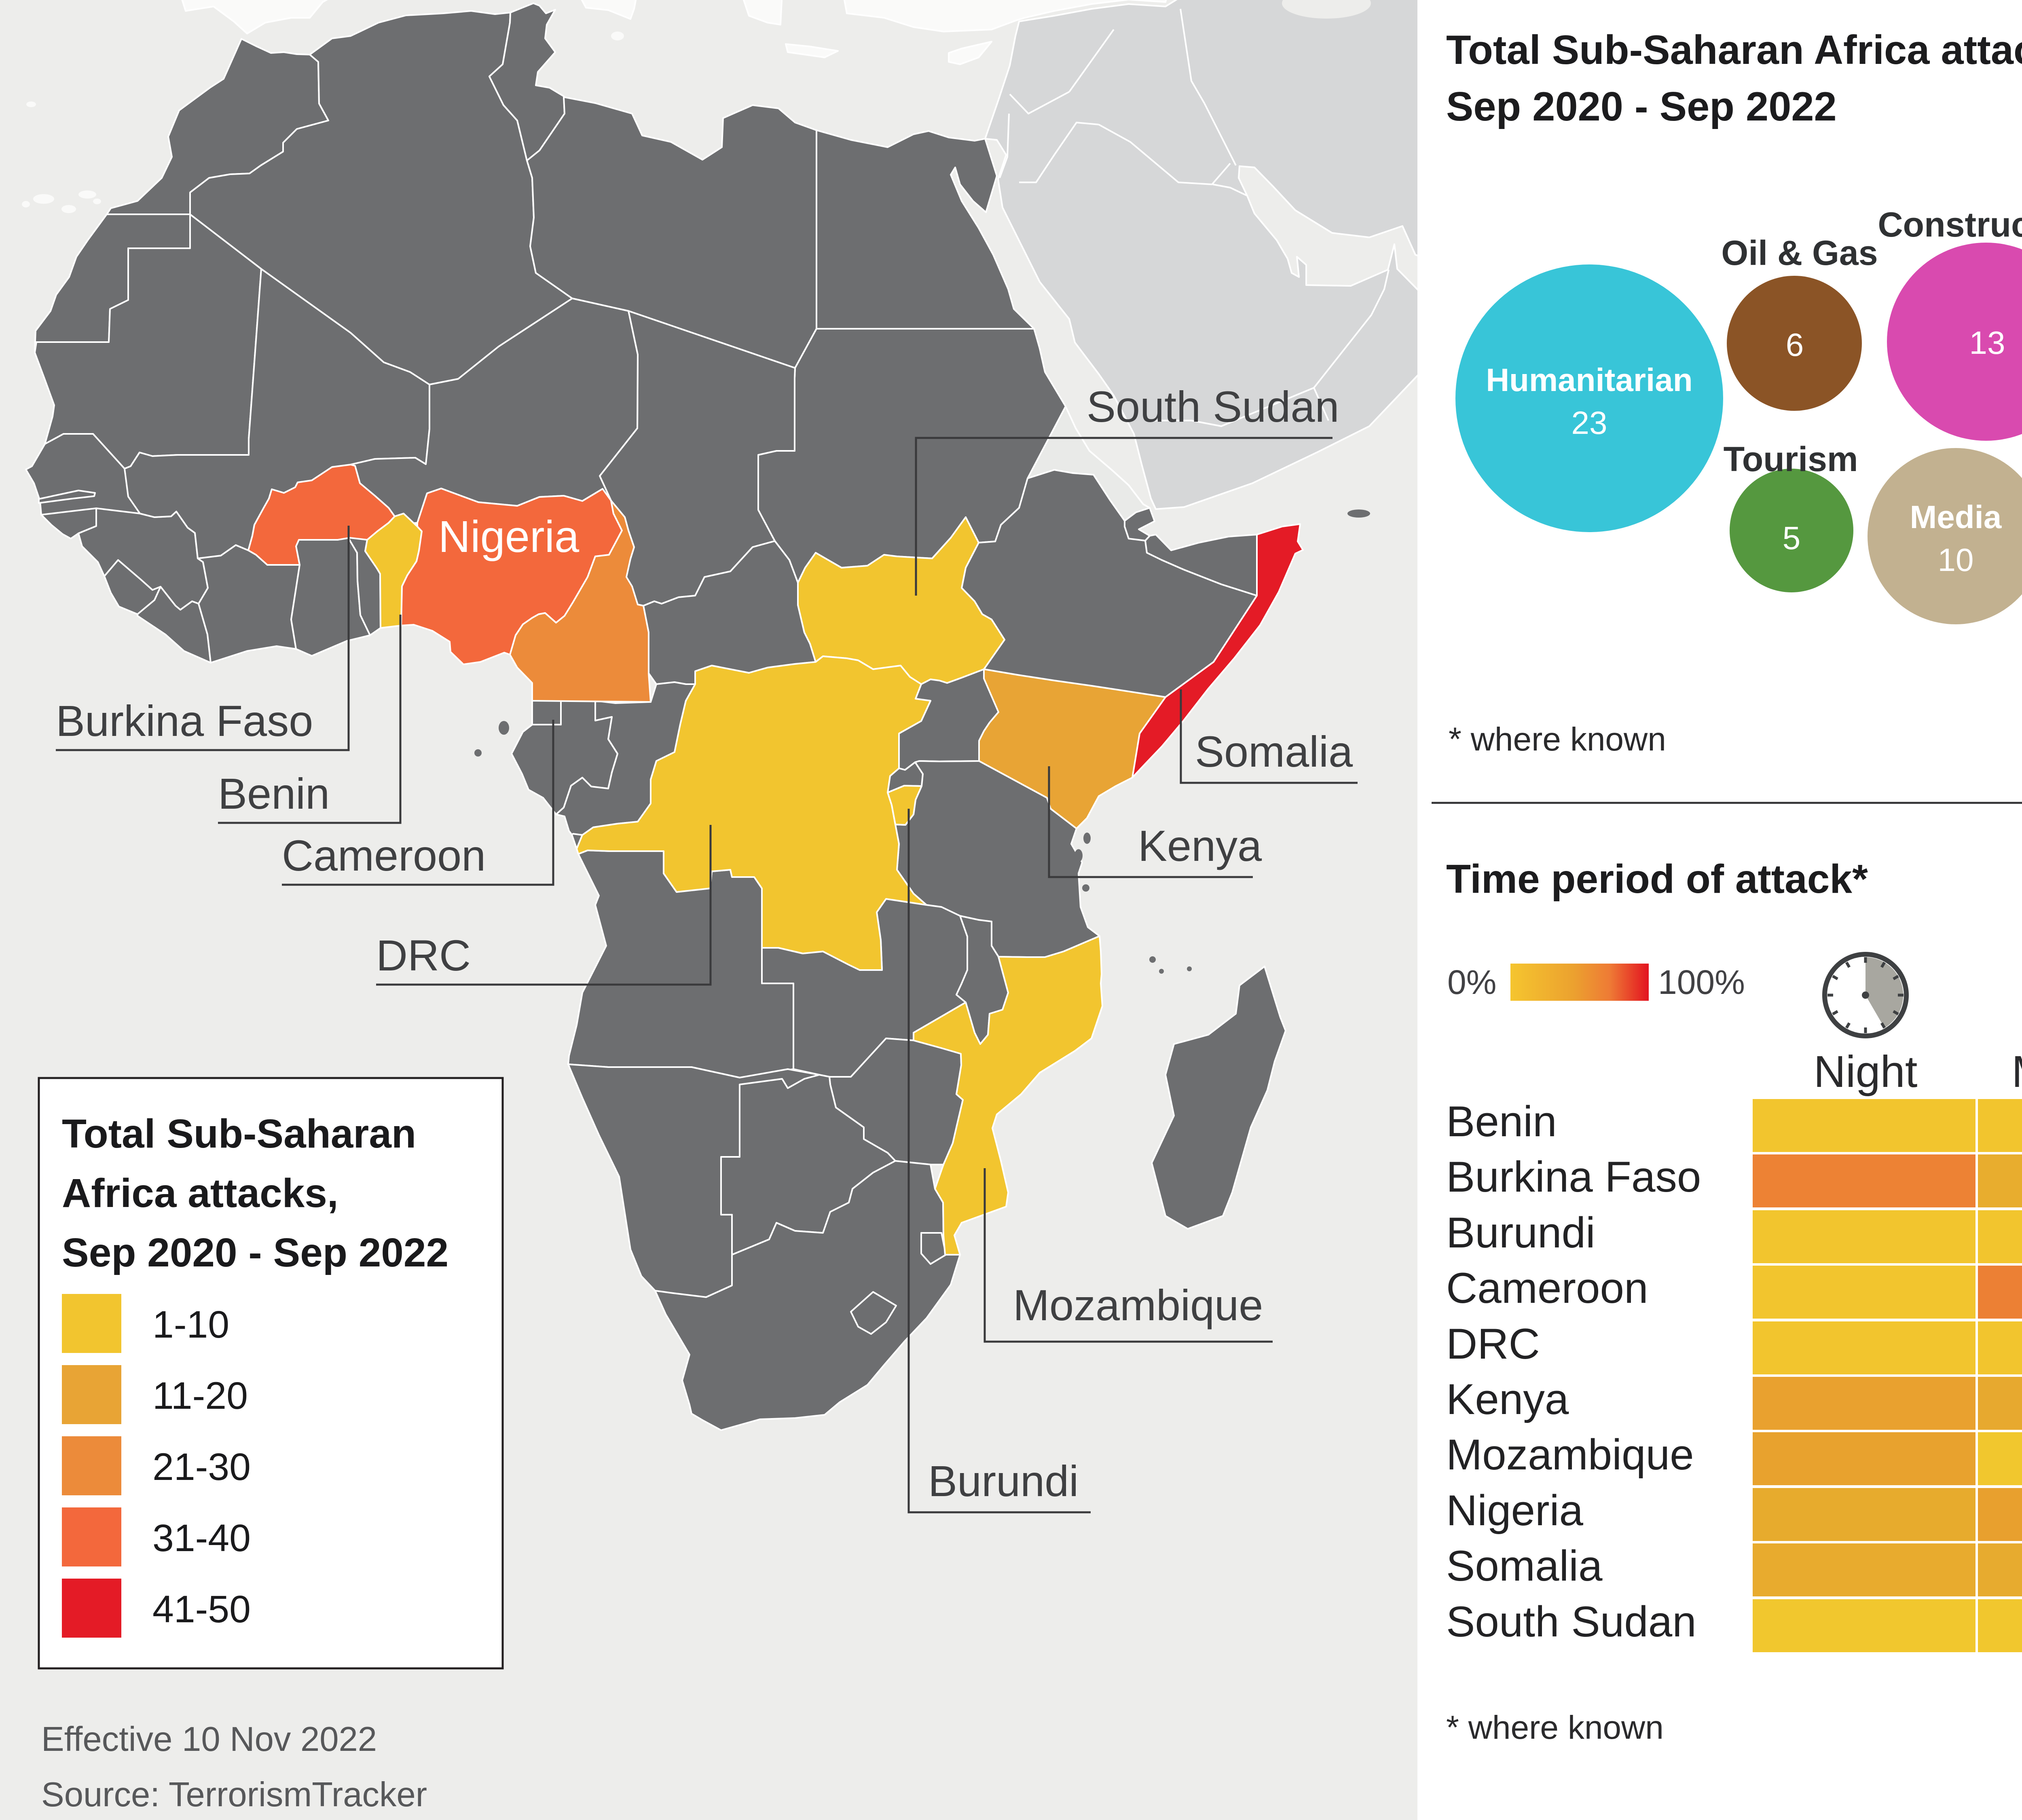  Describe the element at coordinates (1589, 423) in the screenshot. I see `svg-text: 23` at that location.